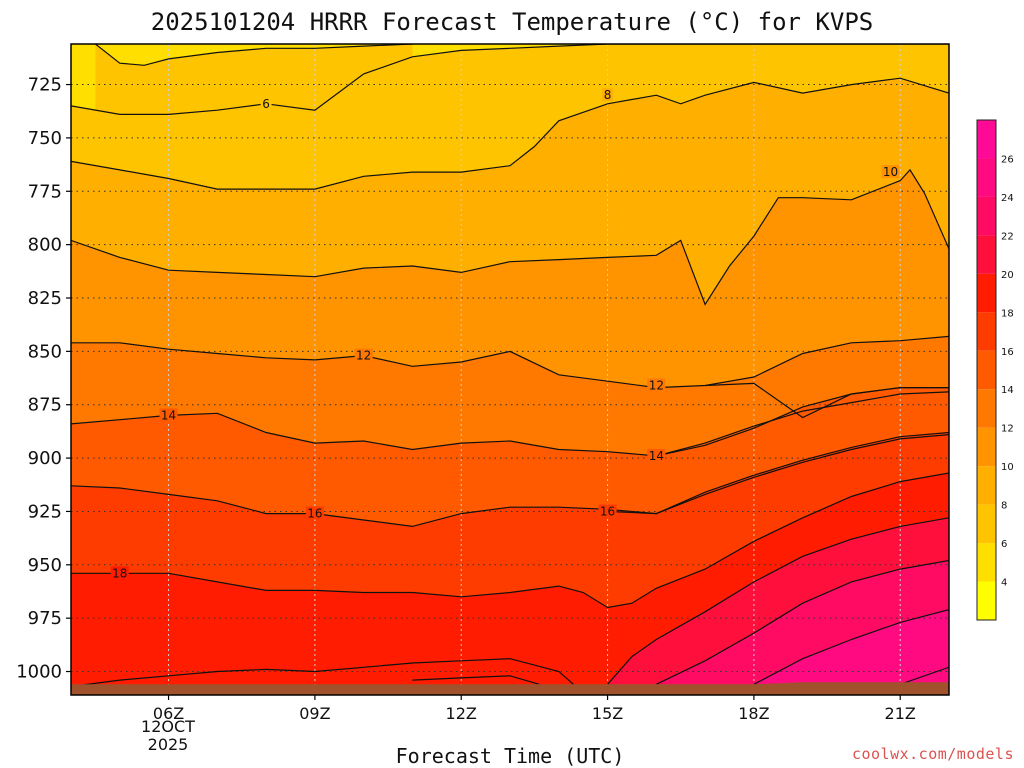  Describe the element at coordinates (510, 756) in the screenshot. I see `x-axis-label: Forecast Time (UTC)` at that location.